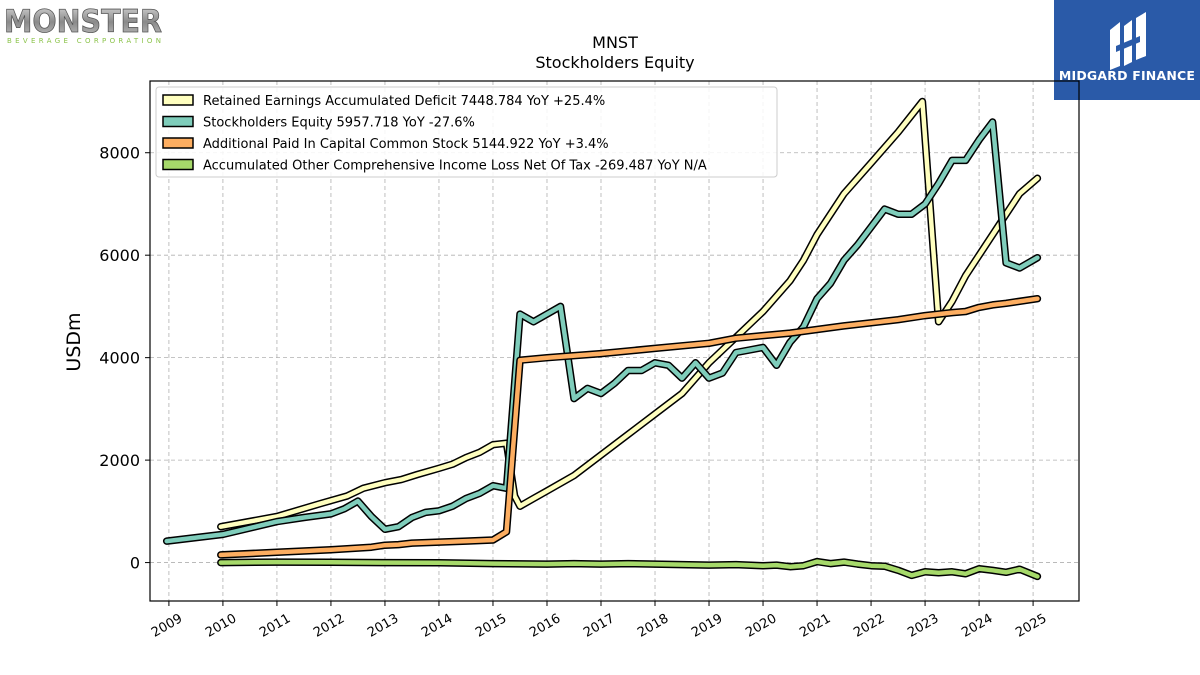  I want to click on legend-box, so click(466, 132).